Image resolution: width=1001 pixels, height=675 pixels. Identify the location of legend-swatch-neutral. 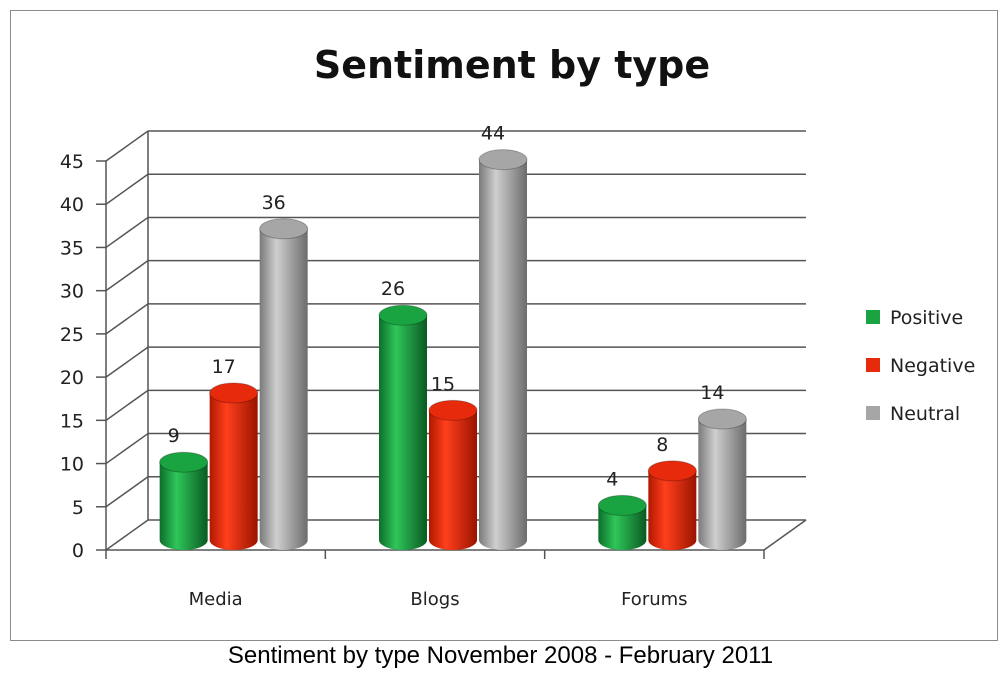
(873, 413).